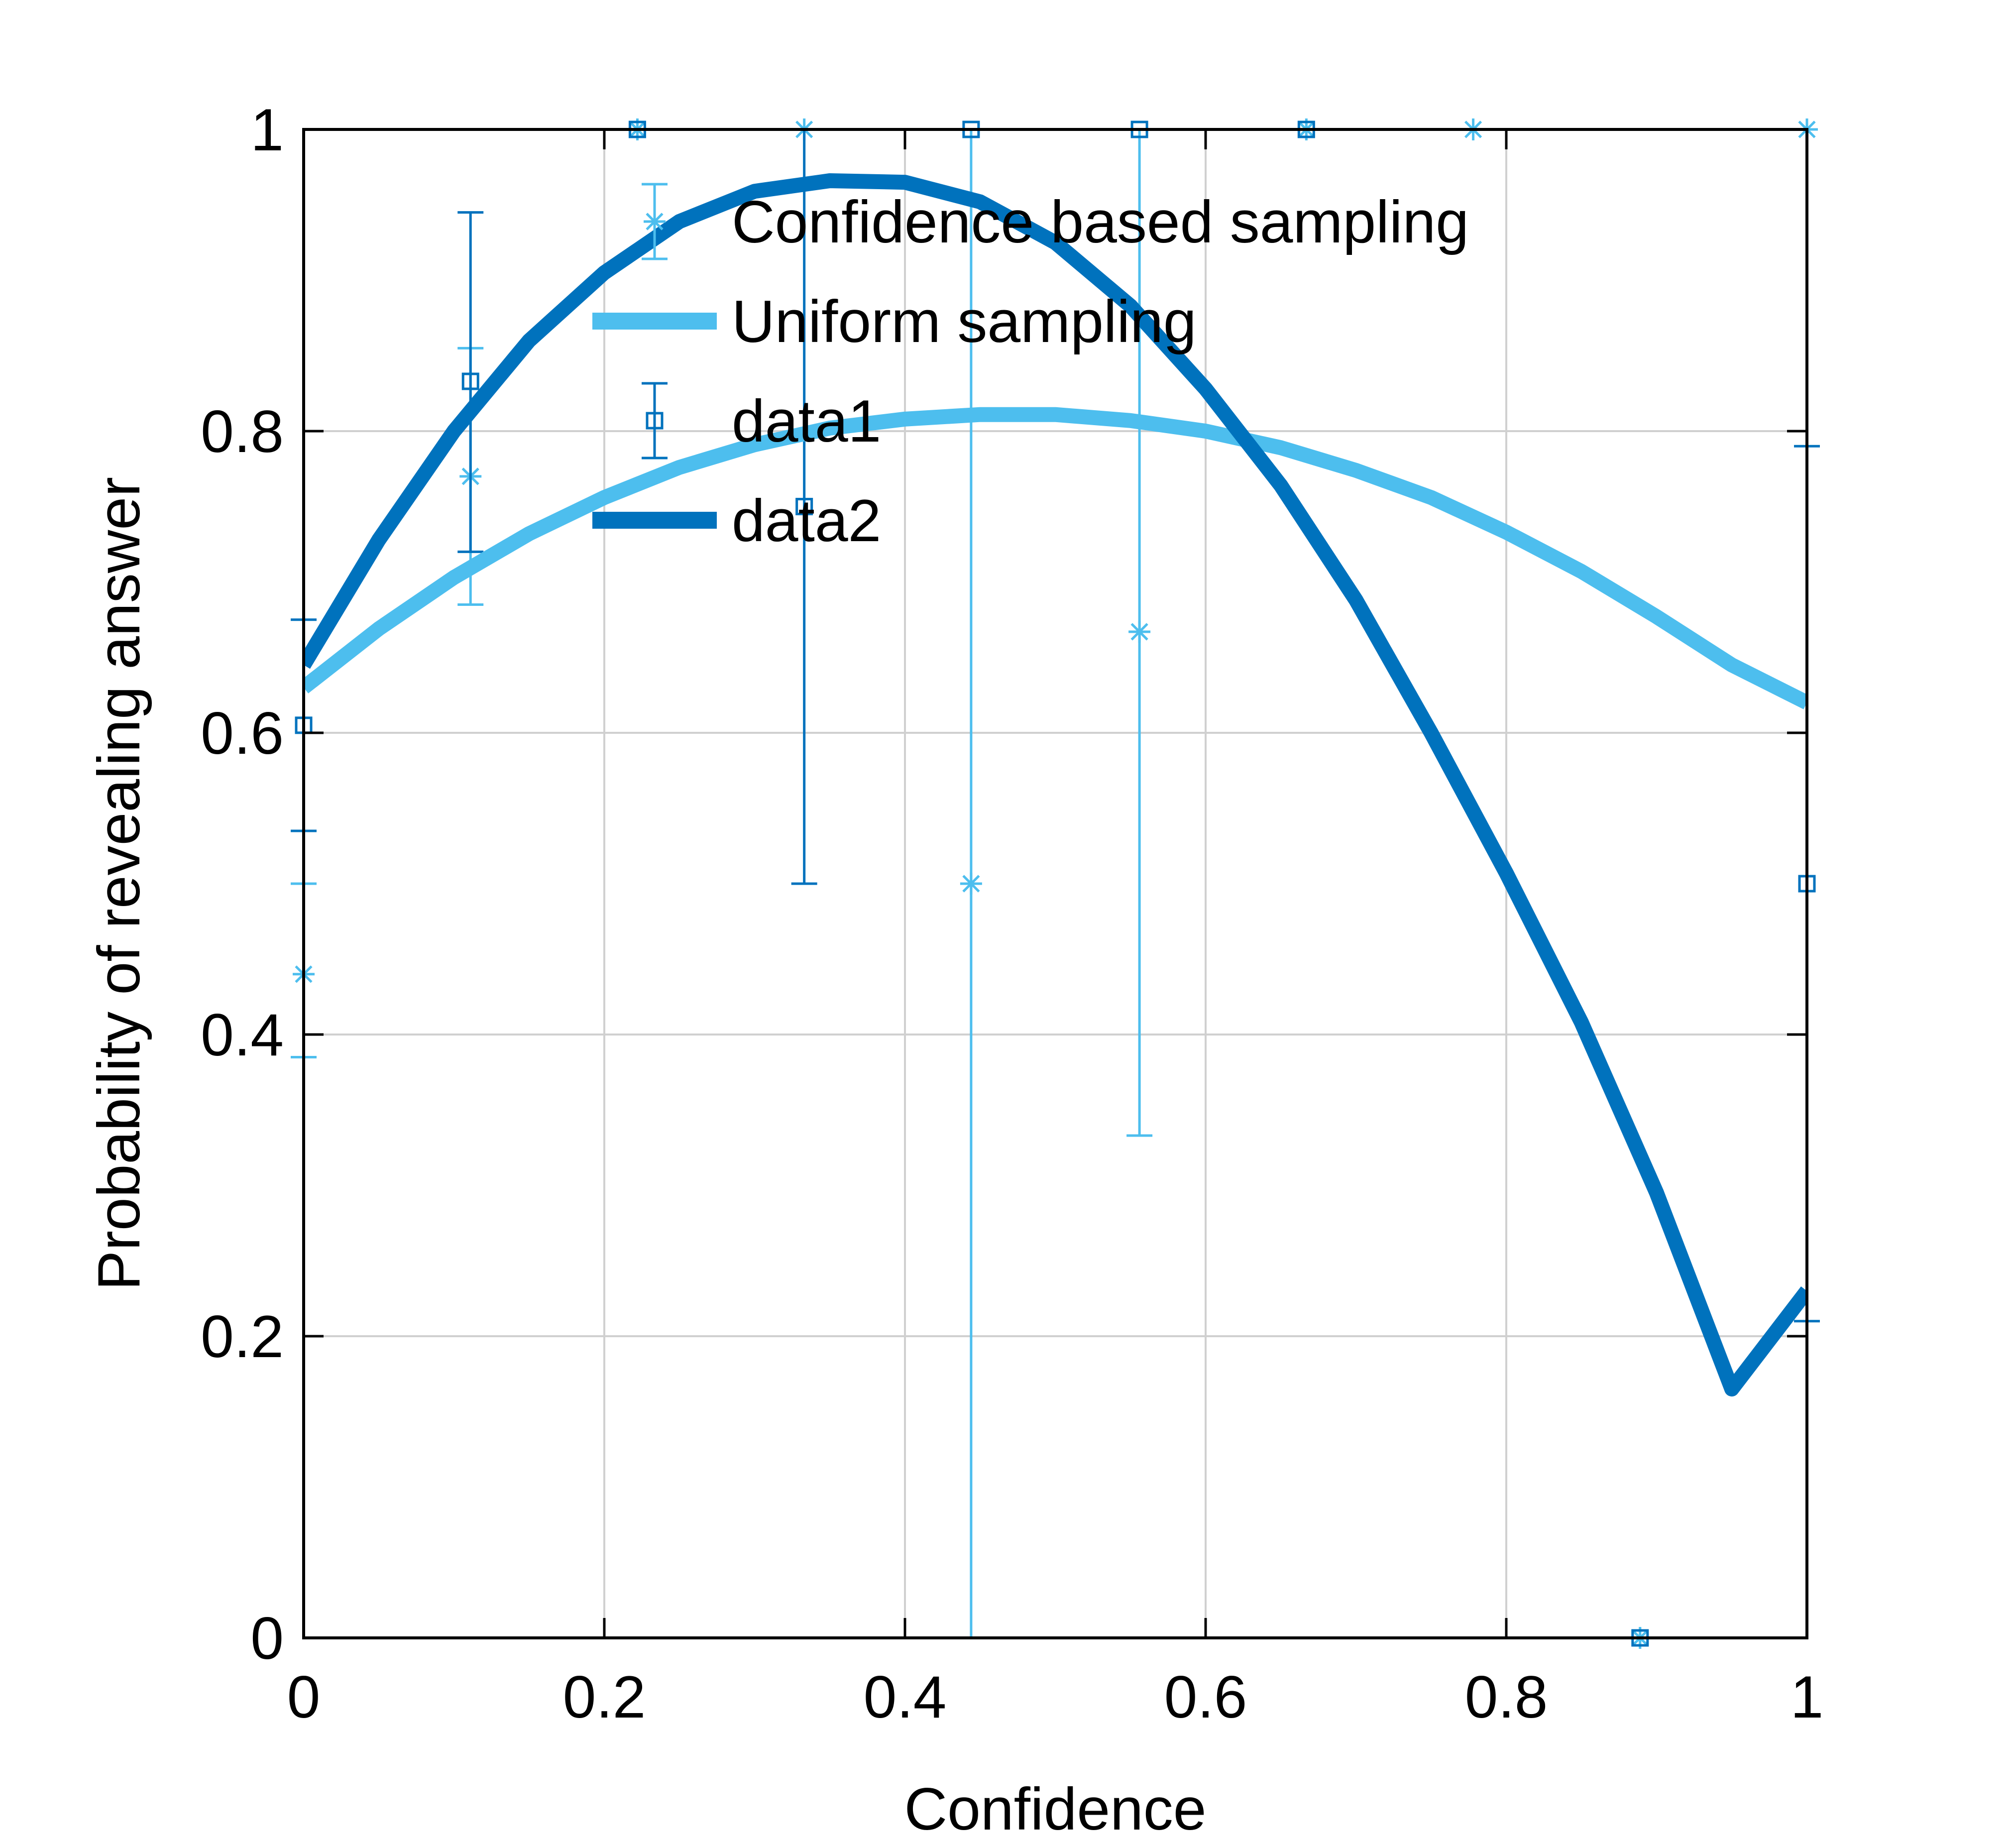 The height and width of the screenshot is (1844, 2016). What do you see at coordinates (807, 520) in the screenshot?
I see `legend-label: data2` at bounding box center [807, 520].